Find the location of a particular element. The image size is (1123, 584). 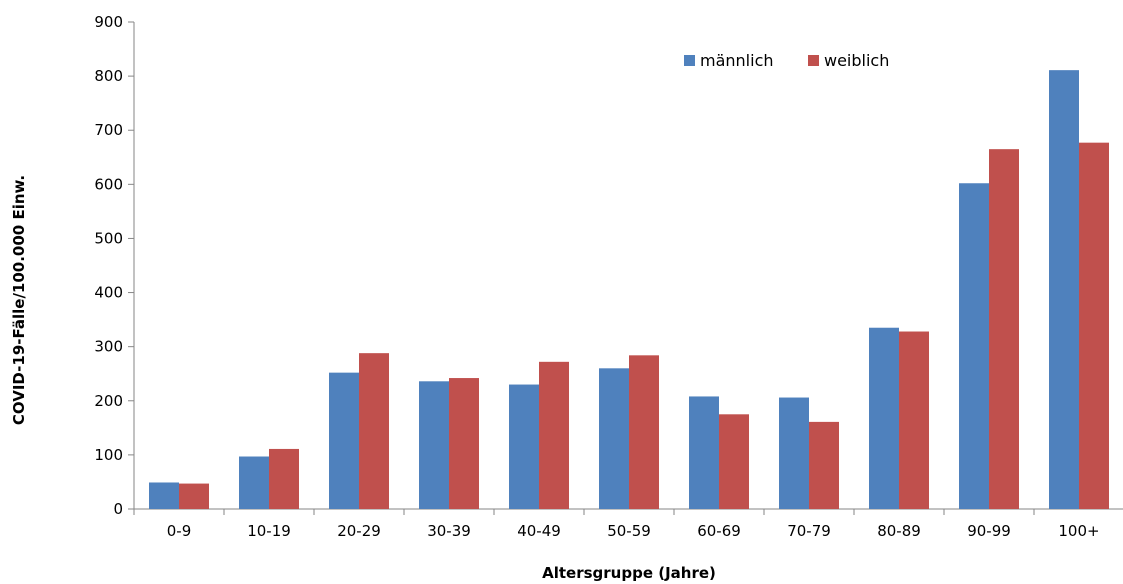

bar-männlich-70-79 is located at coordinates (794, 453).